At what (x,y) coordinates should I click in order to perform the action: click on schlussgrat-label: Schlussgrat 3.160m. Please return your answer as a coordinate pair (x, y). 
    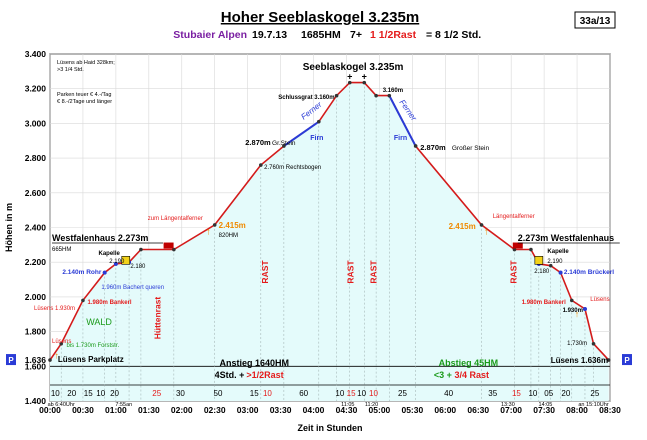
    Looking at the image, I should click on (306, 98).